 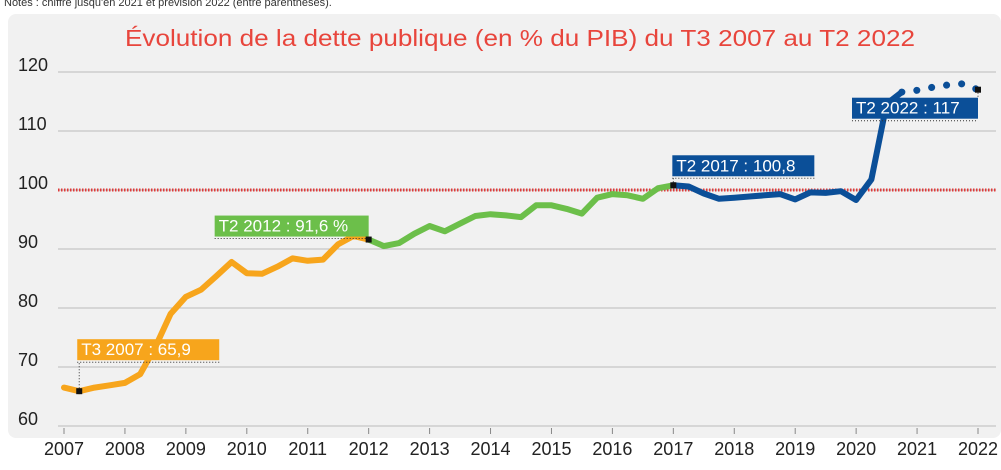 I want to click on annotation: T2 2017 : 100,8, so click(x=742, y=172).